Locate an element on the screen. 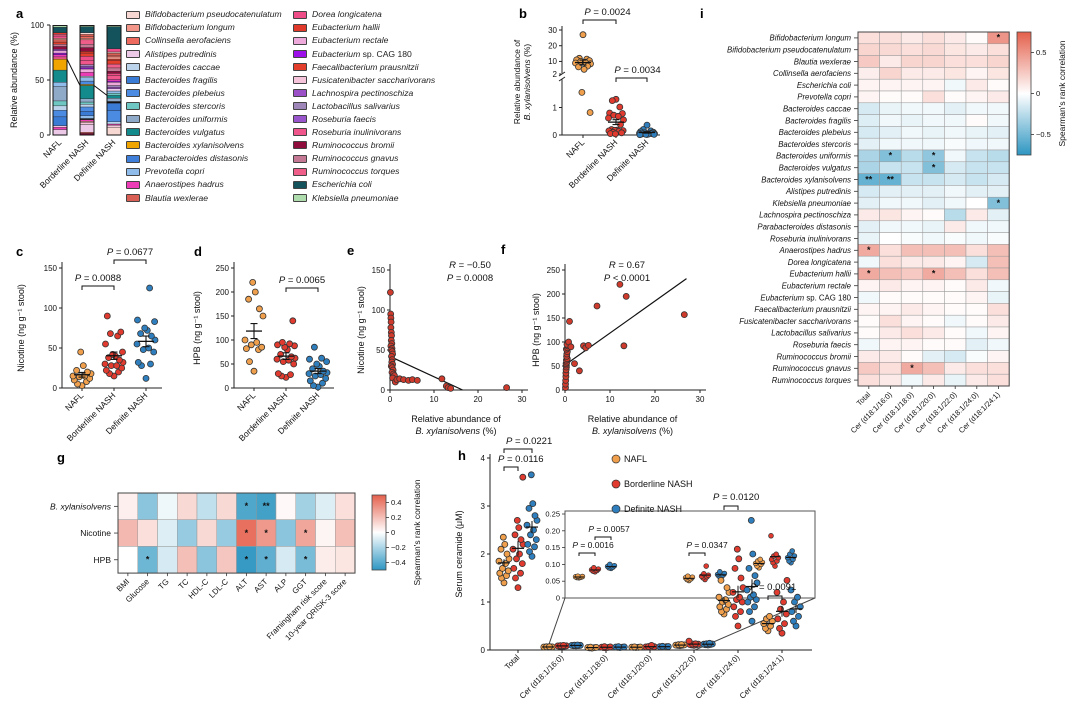  y-axis-label: Nicotine (ng g⁻¹ stool) is located at coordinates (21, 328).